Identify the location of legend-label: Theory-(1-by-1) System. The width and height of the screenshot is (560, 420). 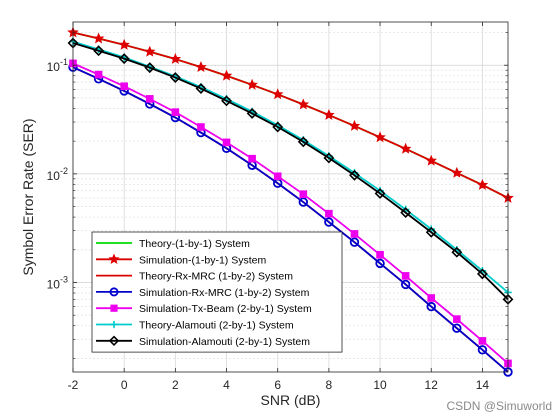
(194, 244).